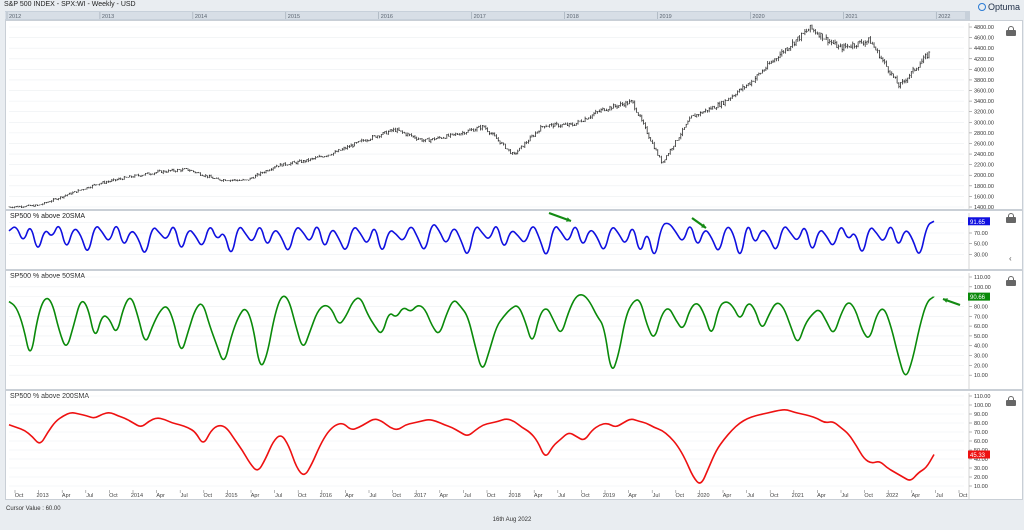 This screenshot has width=1024, height=530. Describe the element at coordinates (514, 495) in the screenshot. I see `date-label: 2018` at that location.